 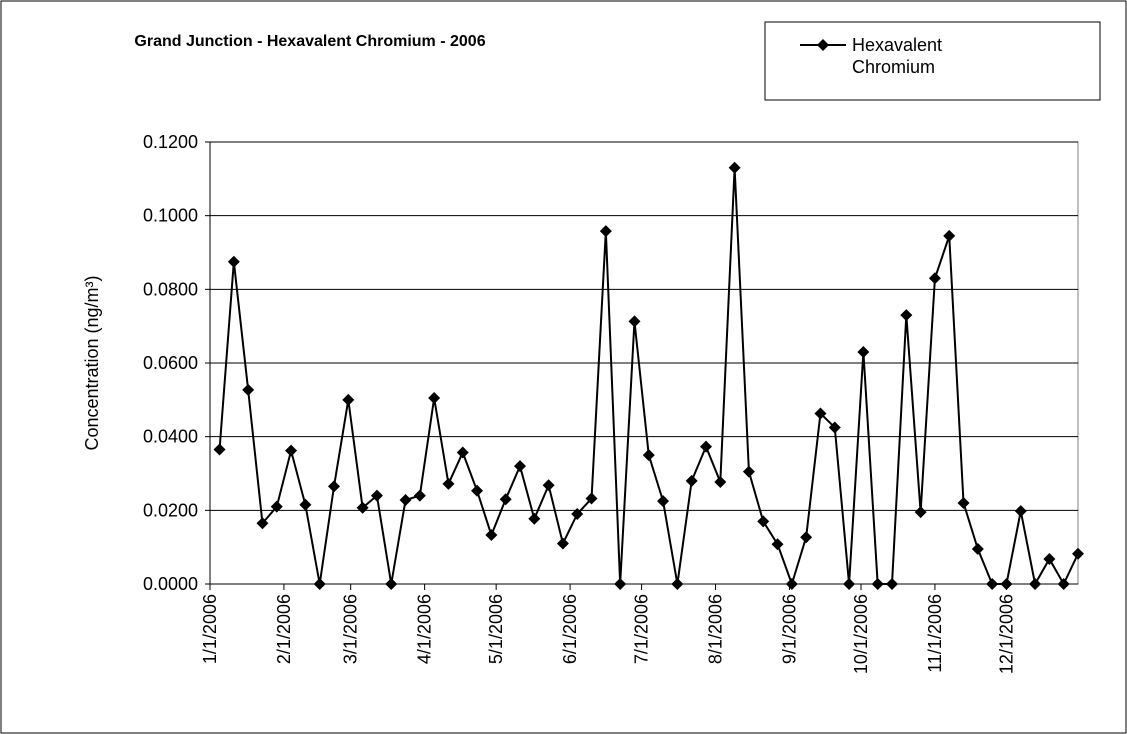 I want to click on y-tick-label: 0.0000, so click(x=170, y=584).